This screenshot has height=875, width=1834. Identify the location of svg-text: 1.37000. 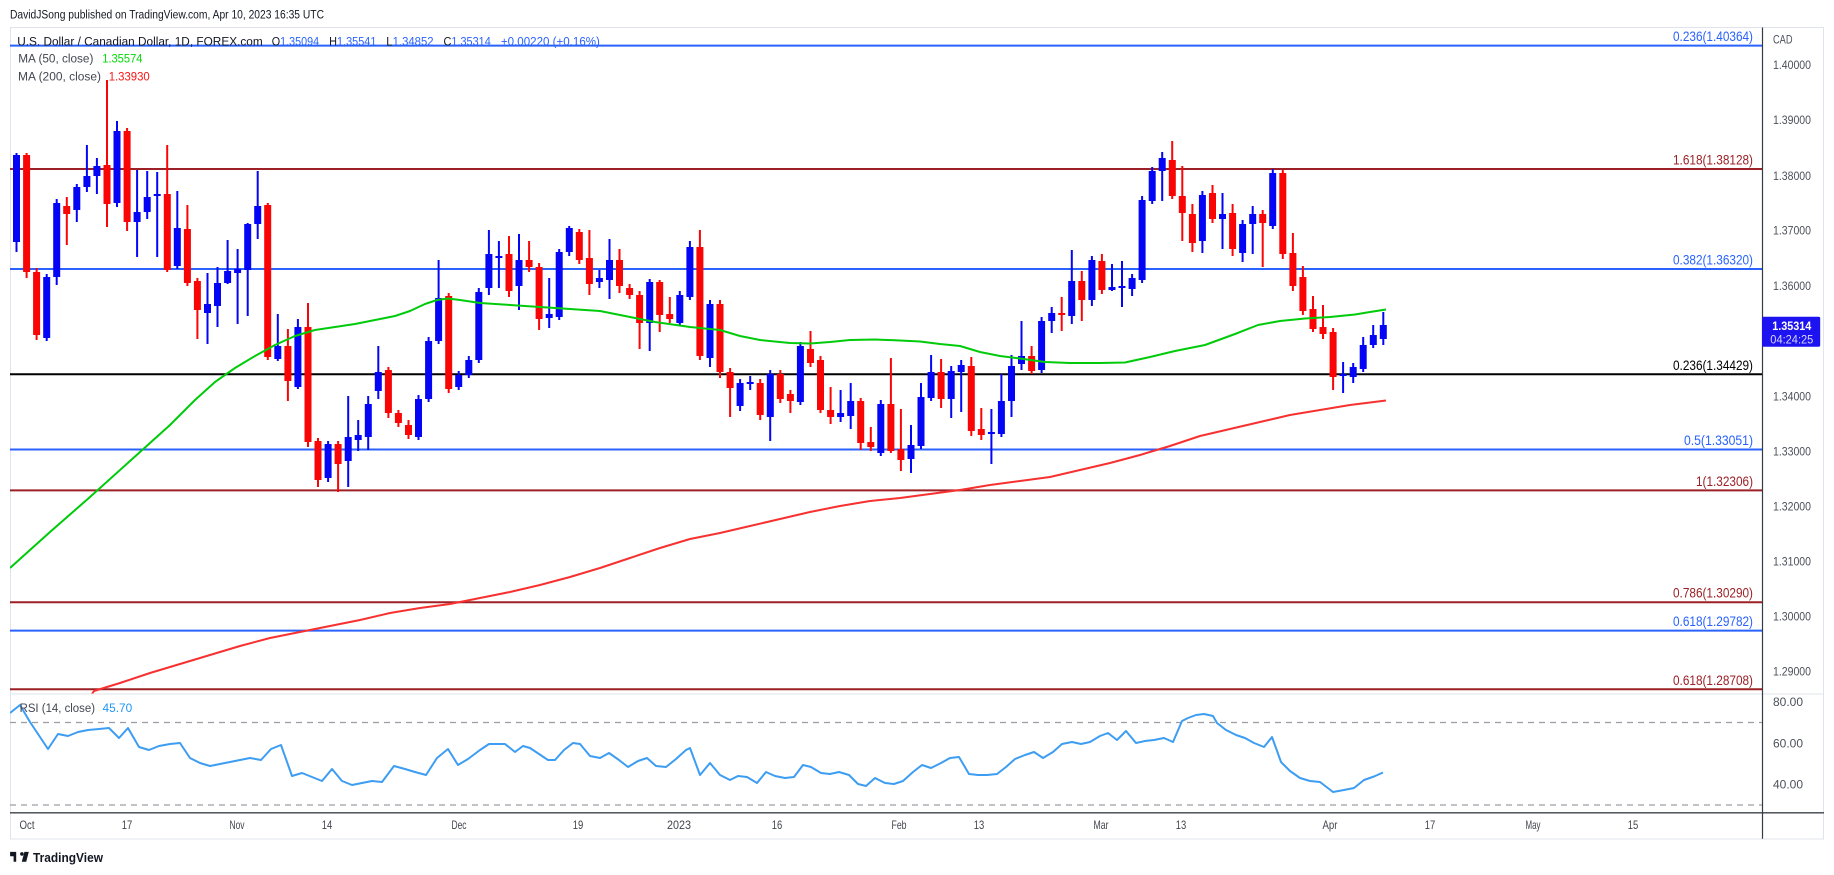
(1792, 232).